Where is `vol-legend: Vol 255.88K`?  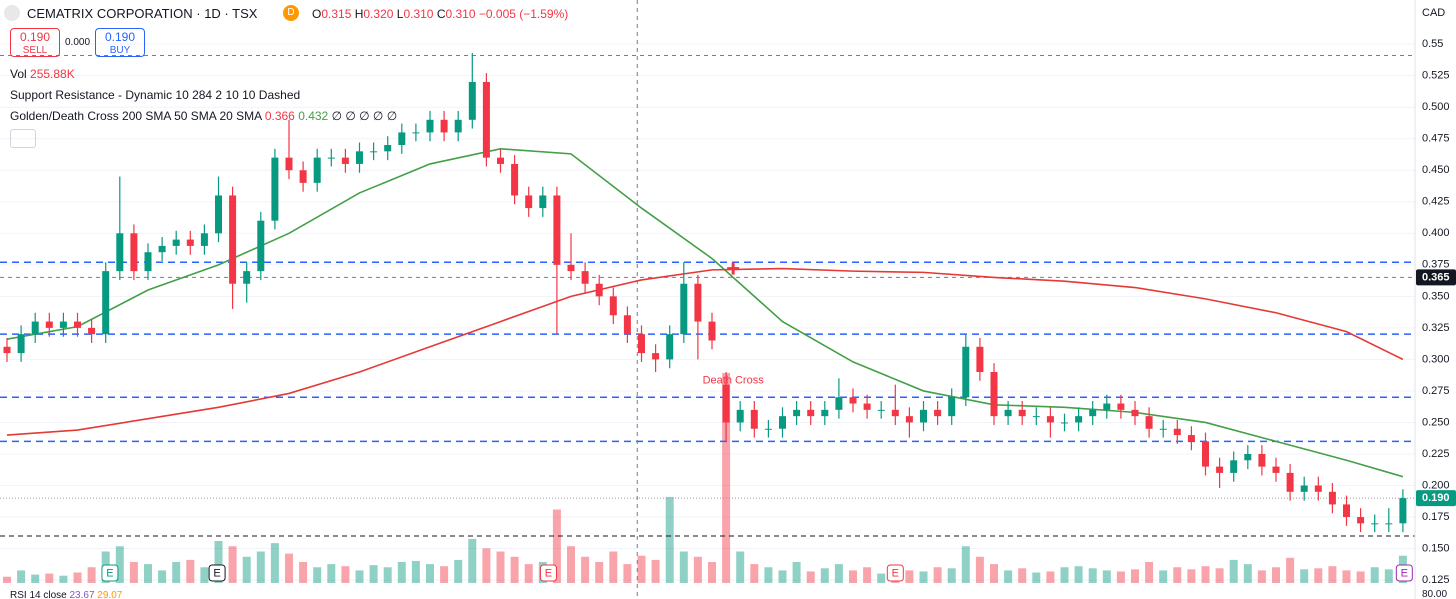
vol-legend: Vol 255.88K is located at coordinates (42, 74).